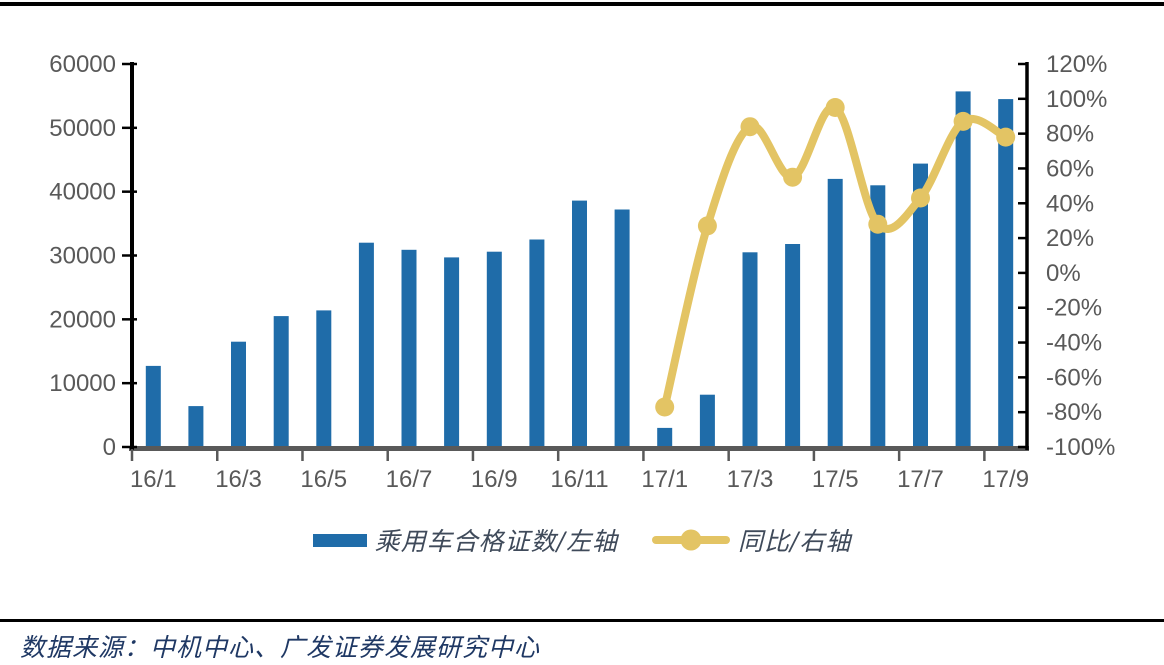  What do you see at coordinates (707, 421) in the screenshot?
I see `bar-17/2` at bounding box center [707, 421].